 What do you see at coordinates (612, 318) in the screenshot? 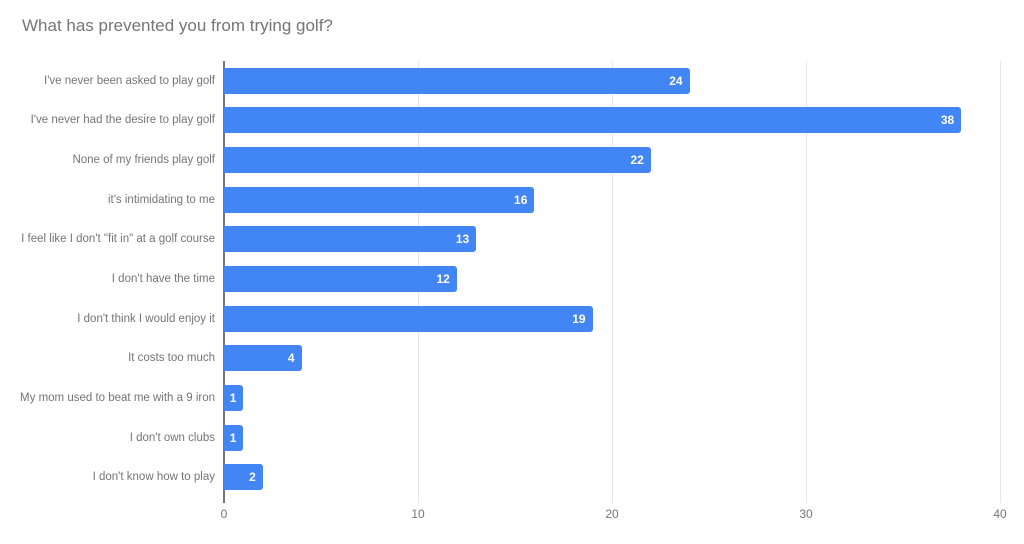
I see `bar-track: 19` at bounding box center [612, 318].